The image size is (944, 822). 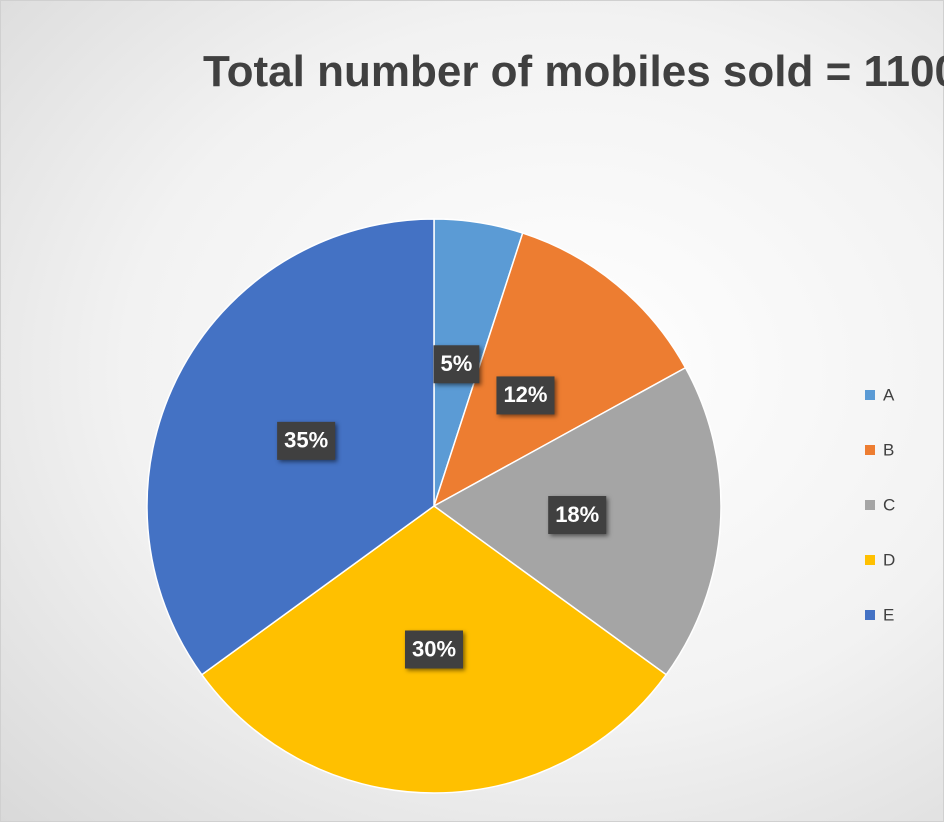 I want to click on data-label-text: 12%, so click(x=525, y=394).